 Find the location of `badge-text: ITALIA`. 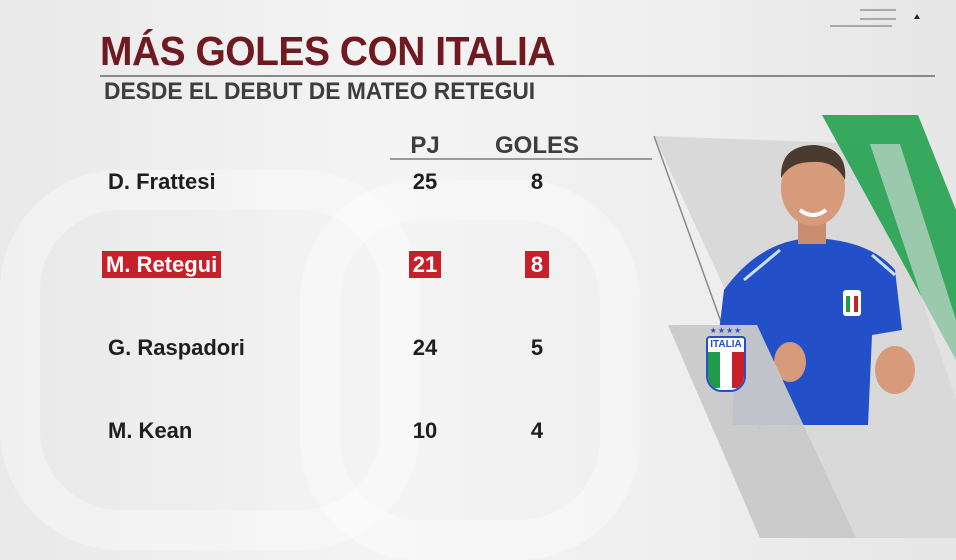

badge-text: ITALIA is located at coordinates (726, 344).